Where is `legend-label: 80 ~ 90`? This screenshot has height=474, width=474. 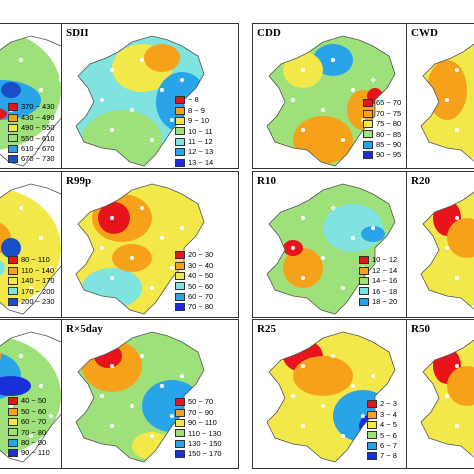
legend-label: 80 ~ 90 is located at coordinates (34, 442).